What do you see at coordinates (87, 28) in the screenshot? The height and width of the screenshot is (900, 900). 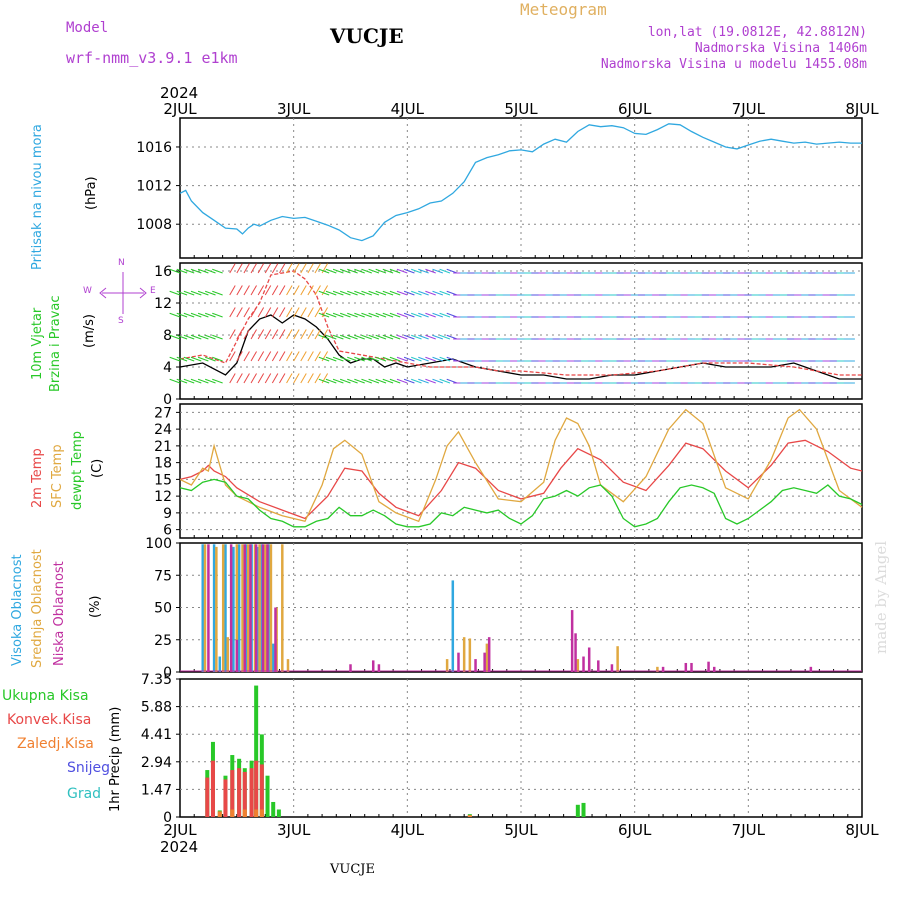 I see `model-label: Model` at bounding box center [87, 28].